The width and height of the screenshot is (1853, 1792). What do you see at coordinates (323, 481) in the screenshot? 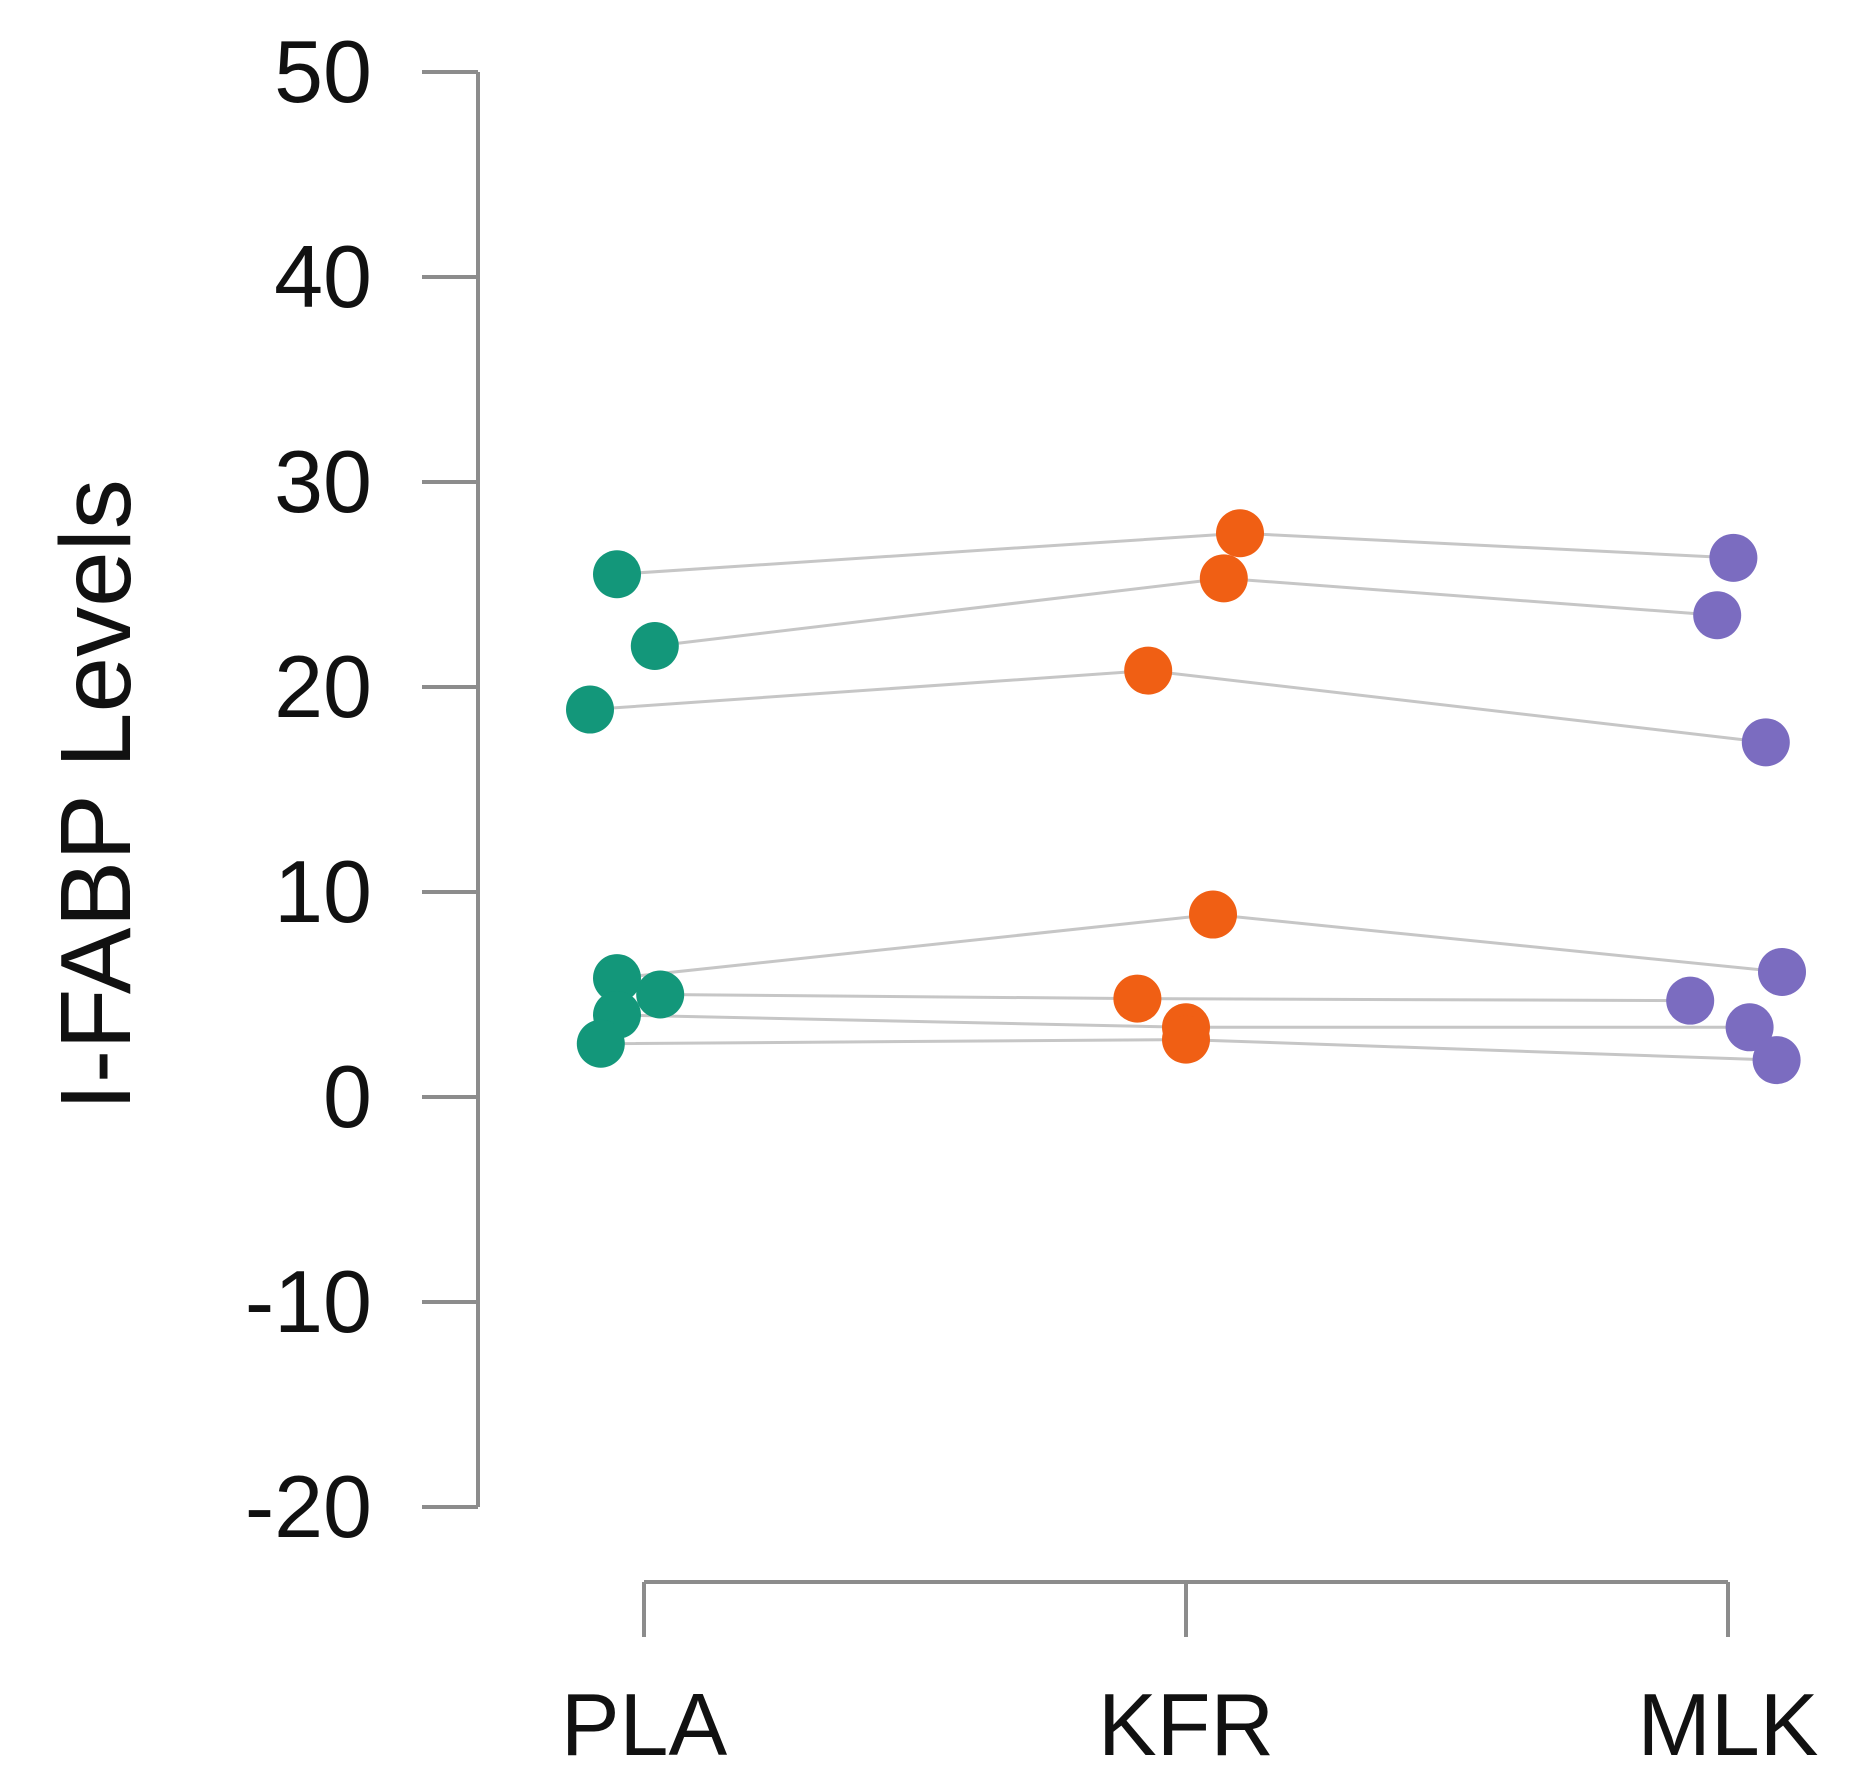
I see `y-tick-label: 30` at bounding box center [323, 481].